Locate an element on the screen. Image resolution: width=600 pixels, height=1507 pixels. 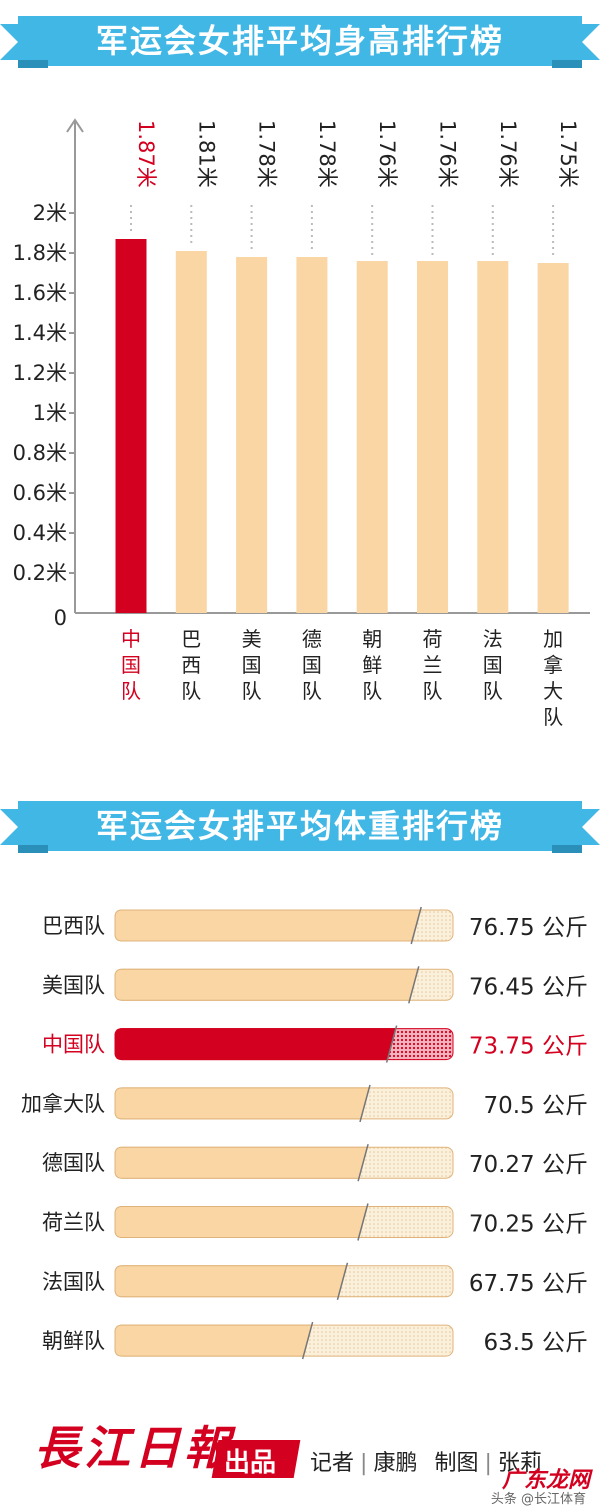
newspaper-logo: 長江日報 is located at coordinates (134, 1448).